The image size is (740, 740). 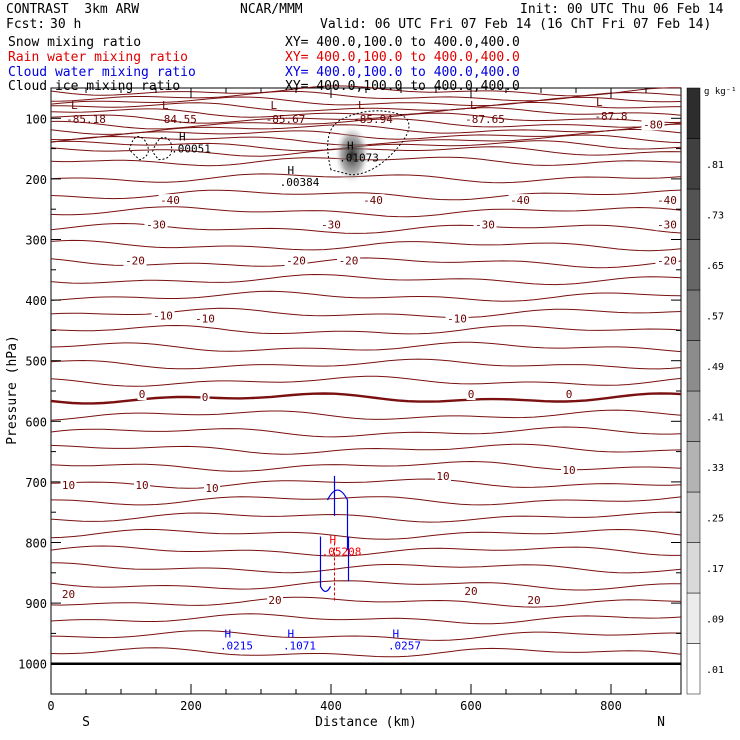 I want to click on high-value: .05208, so click(x=342, y=552).